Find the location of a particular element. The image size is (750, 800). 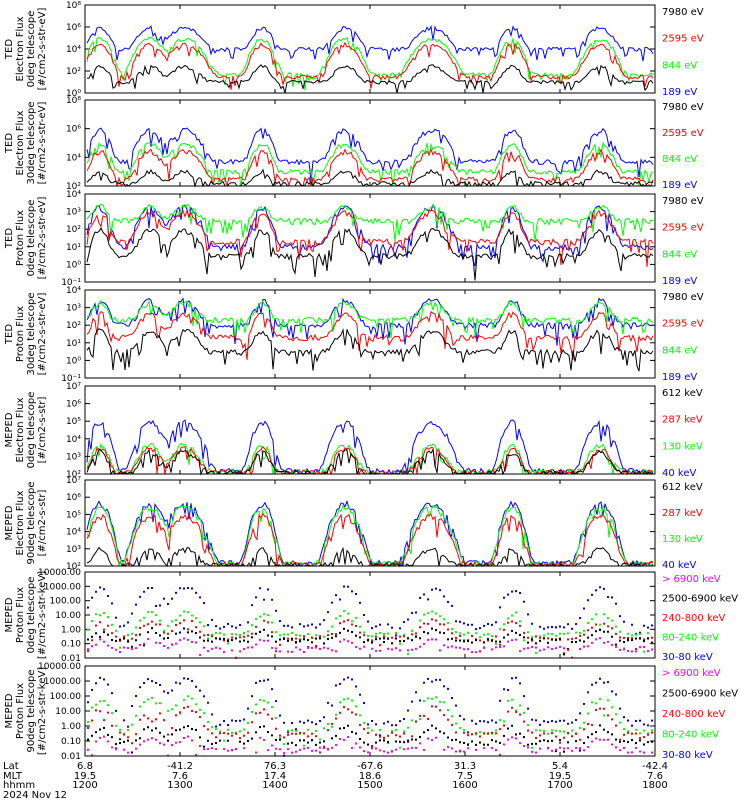

x-tick-lat: -41.2 is located at coordinates (180, 766).